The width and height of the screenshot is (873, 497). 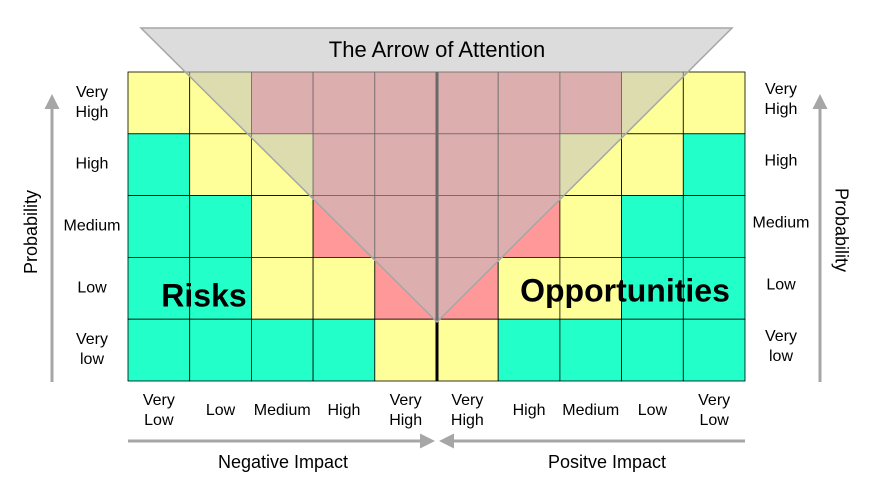 I want to click on right-level-label: Medium, so click(x=781, y=223).